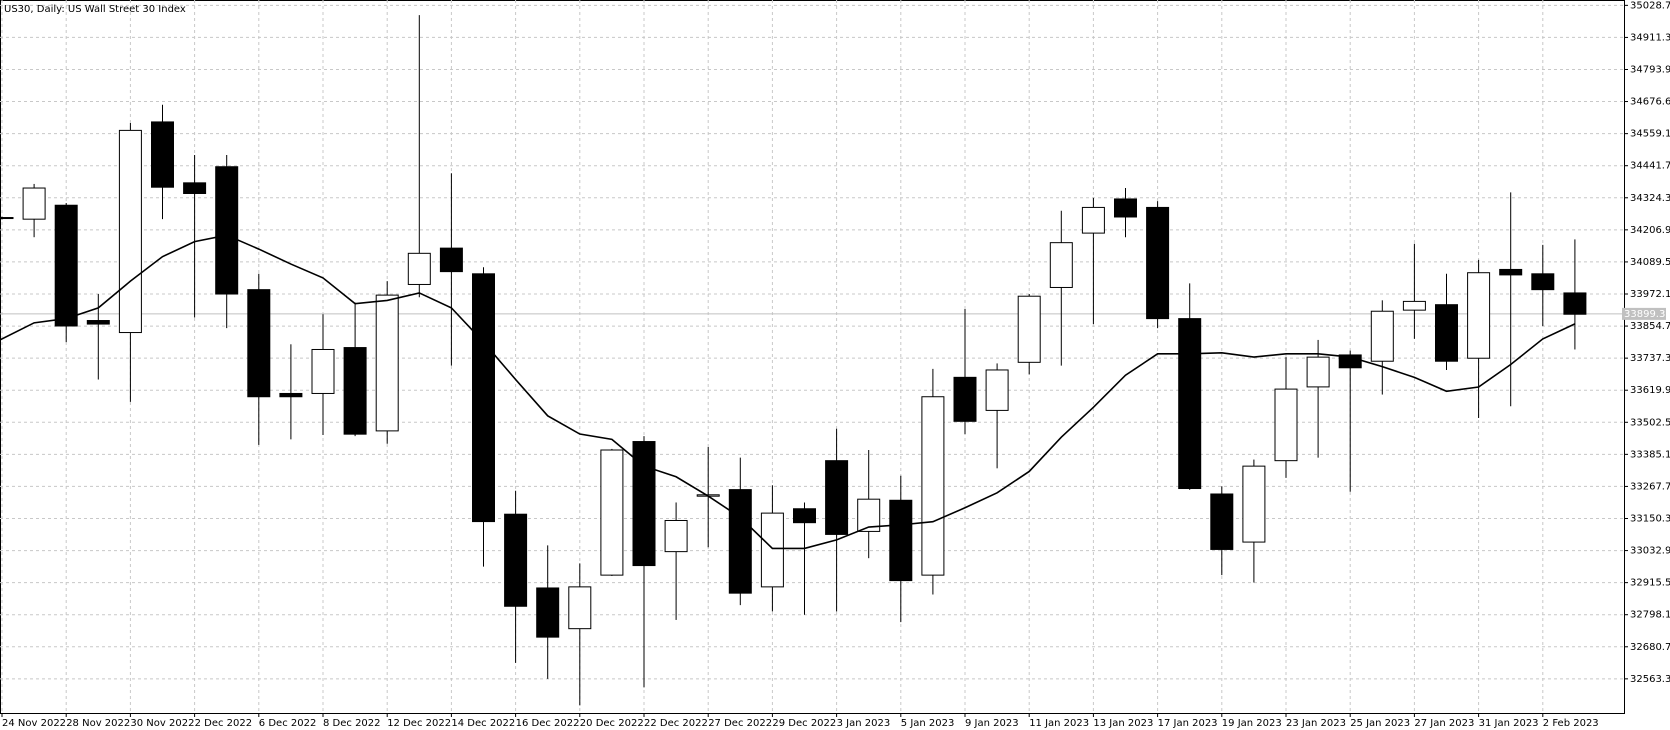 This screenshot has height=730, width=1670. I want to click on x-tick-label: 11 Jan 2023, so click(1059, 723).